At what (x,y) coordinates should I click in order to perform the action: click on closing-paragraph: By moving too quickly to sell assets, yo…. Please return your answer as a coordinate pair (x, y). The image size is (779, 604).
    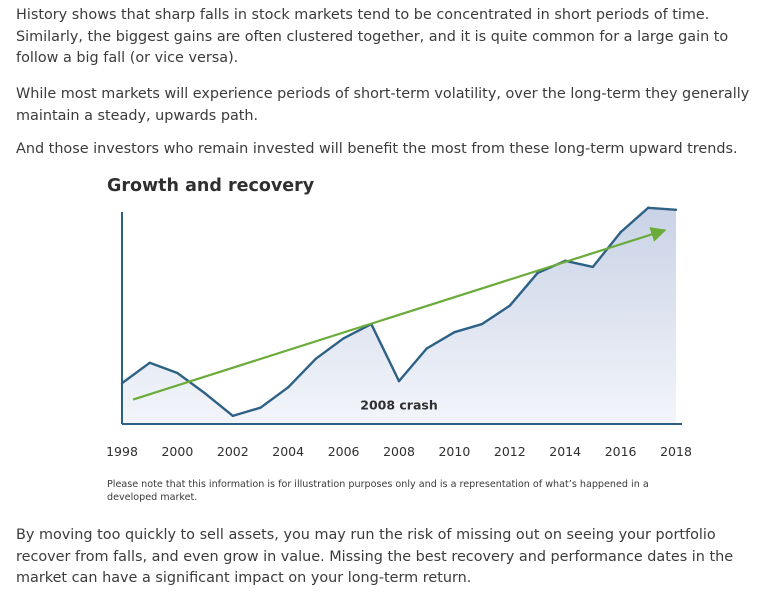
    Looking at the image, I should click on (375, 557).